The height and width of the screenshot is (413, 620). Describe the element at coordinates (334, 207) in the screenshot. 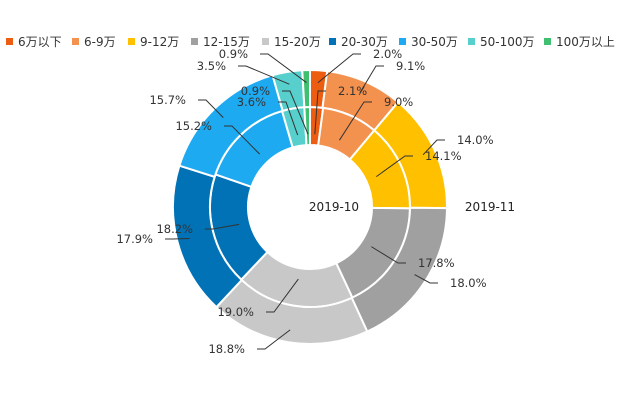

I see `inner-series-name: 2019-10` at that location.